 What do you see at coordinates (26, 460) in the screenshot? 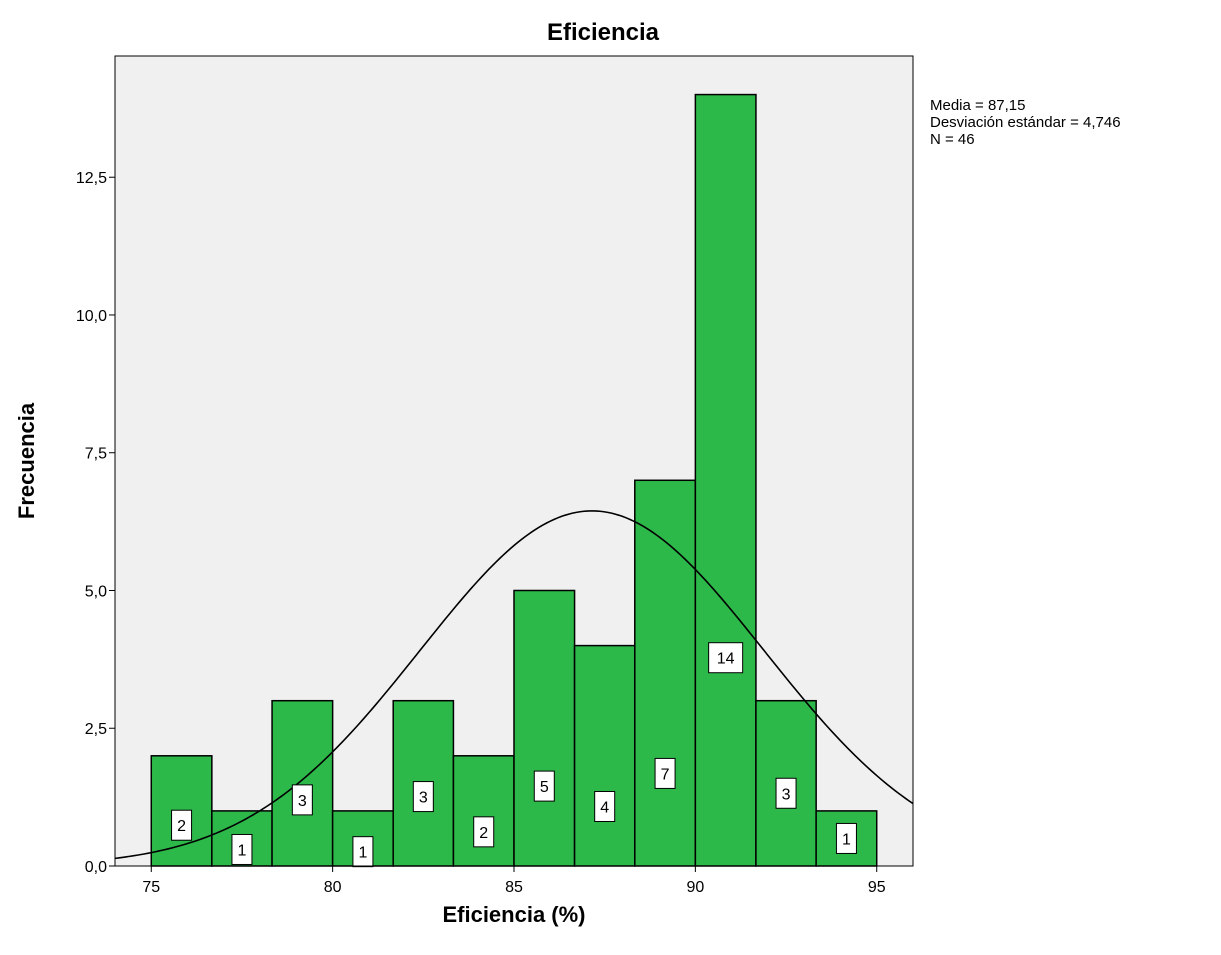
I see `y-axis-title: Frecuencia` at bounding box center [26, 460].